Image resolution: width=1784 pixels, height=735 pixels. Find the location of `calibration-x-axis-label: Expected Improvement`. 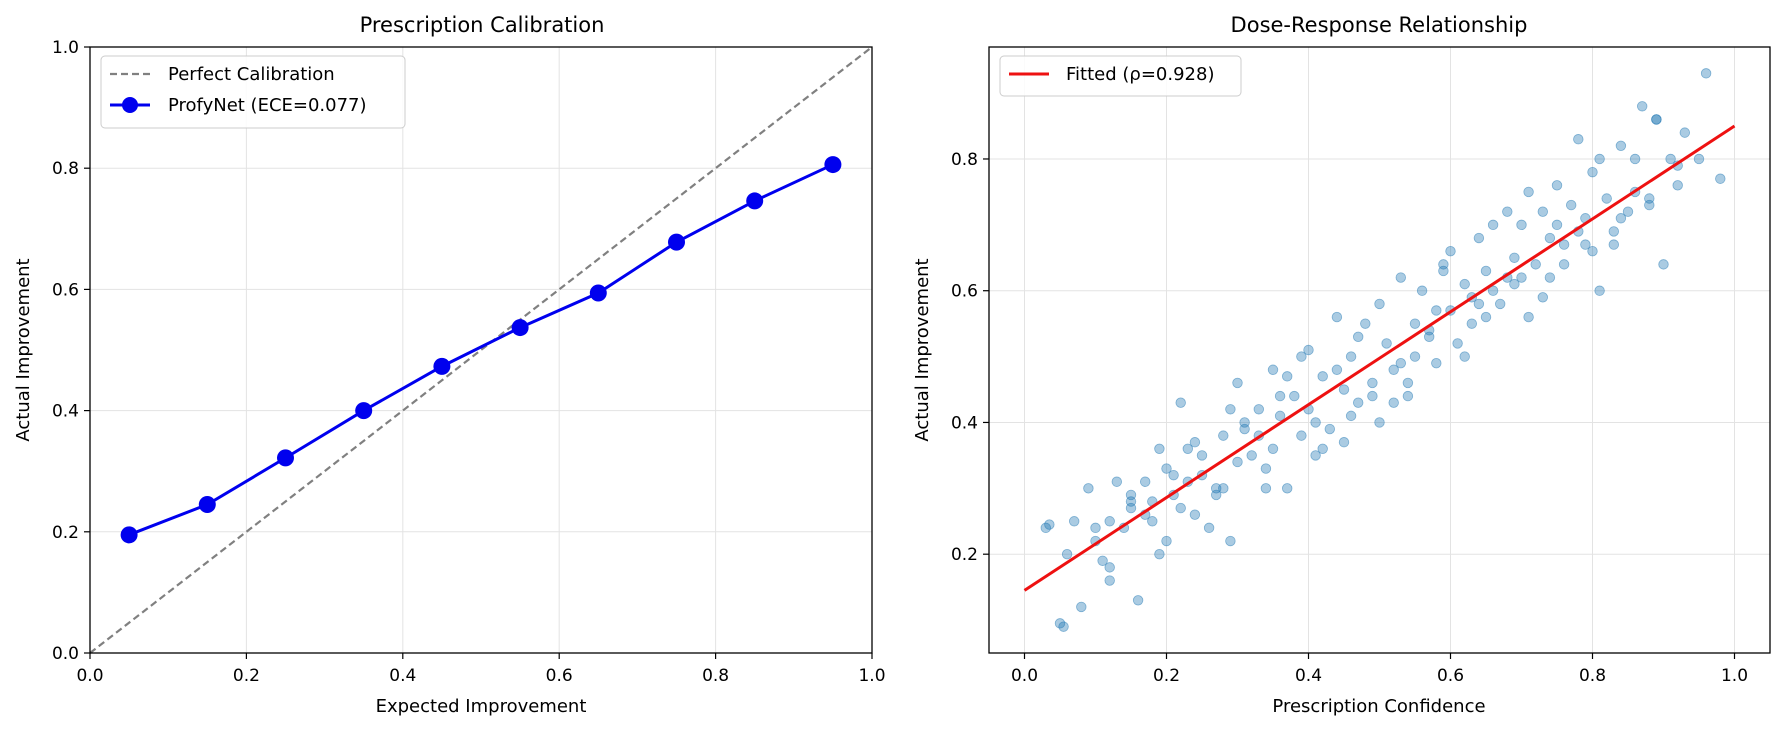

calibration-x-axis-label: Expected Improvement is located at coordinates (481, 706).